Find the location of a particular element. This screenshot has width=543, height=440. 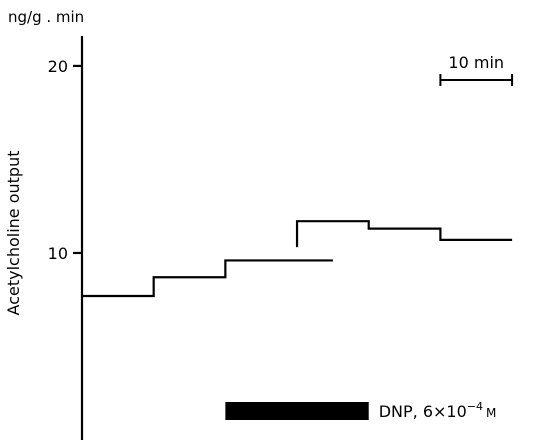

series-line is located at coordinates (297, 259).